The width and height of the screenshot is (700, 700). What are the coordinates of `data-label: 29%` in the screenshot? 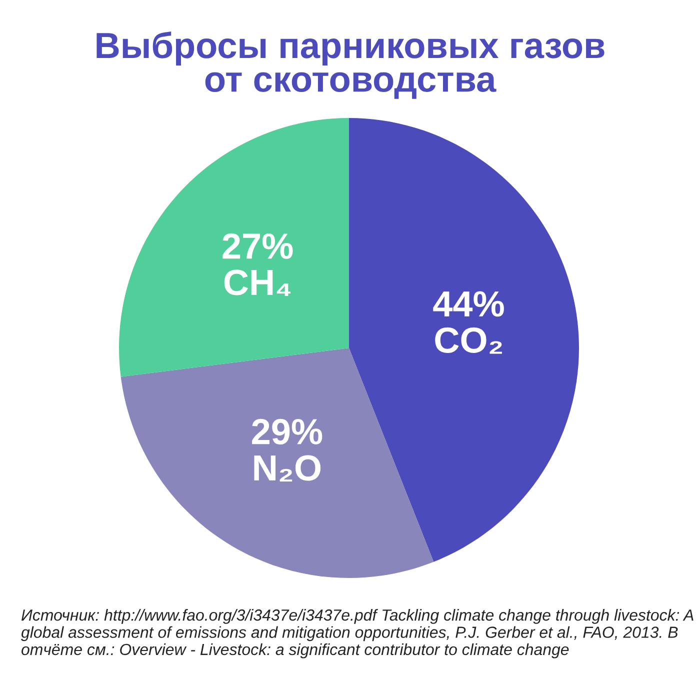 It's located at (287, 431).